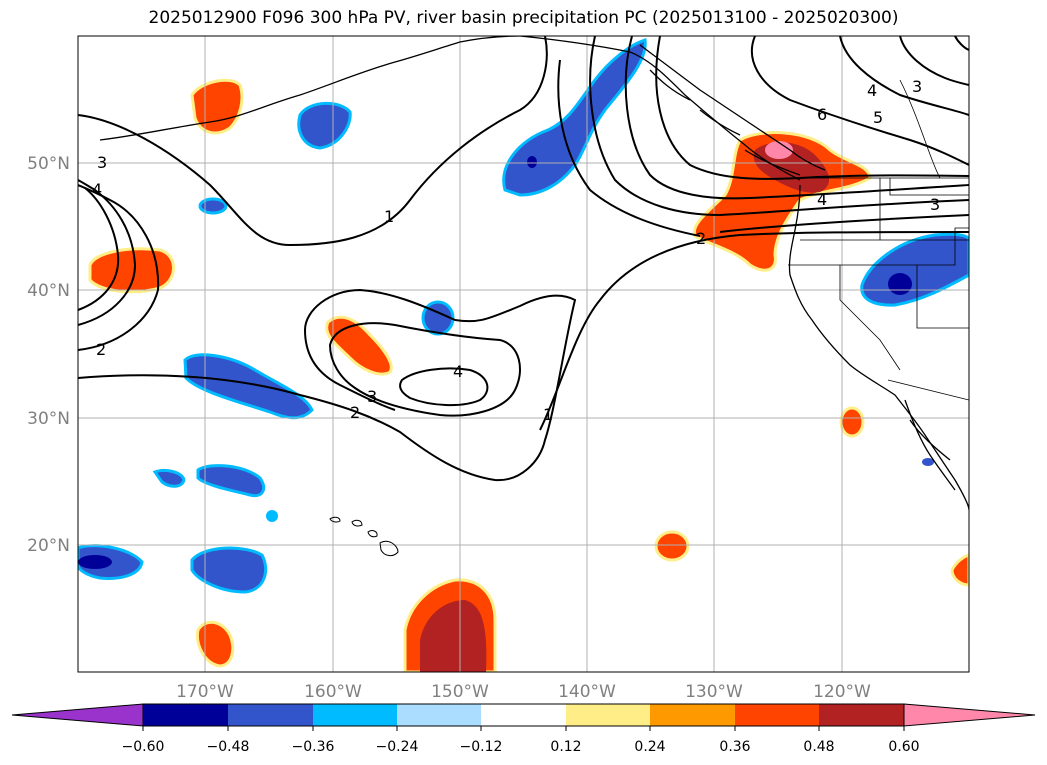  What do you see at coordinates (934, 61) in the screenshot?
I see `pv-contour-3-ne` at bounding box center [934, 61].